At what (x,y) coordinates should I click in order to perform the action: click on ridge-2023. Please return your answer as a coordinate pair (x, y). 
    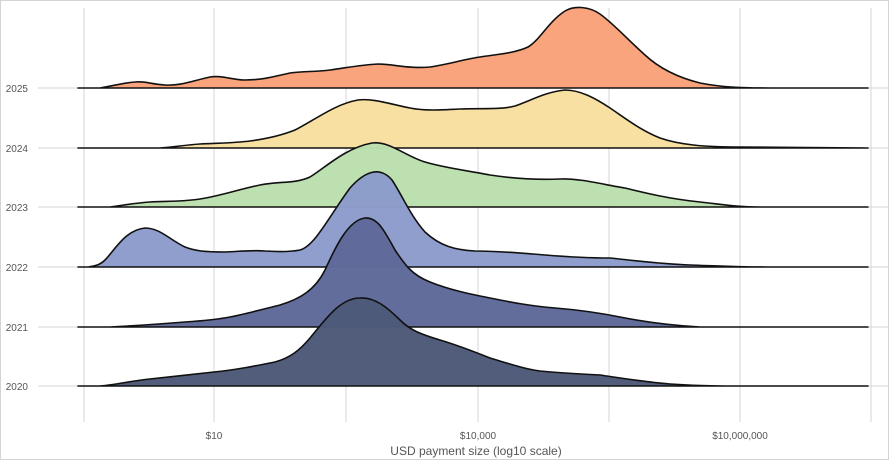
    Looking at the image, I should click on (473, 175).